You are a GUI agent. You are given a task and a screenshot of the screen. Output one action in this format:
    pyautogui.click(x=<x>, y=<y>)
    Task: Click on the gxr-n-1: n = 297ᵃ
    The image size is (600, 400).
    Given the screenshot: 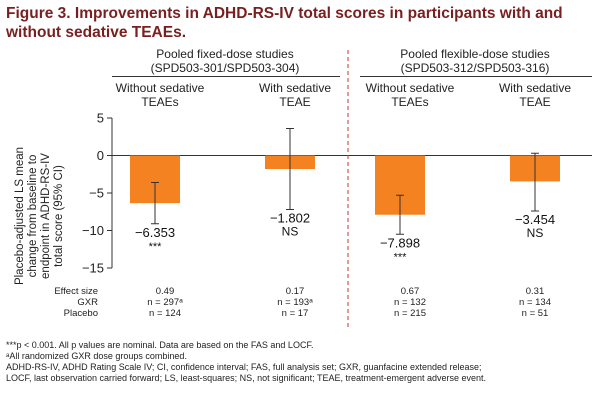 What is the action you would take?
    pyautogui.click(x=165, y=302)
    